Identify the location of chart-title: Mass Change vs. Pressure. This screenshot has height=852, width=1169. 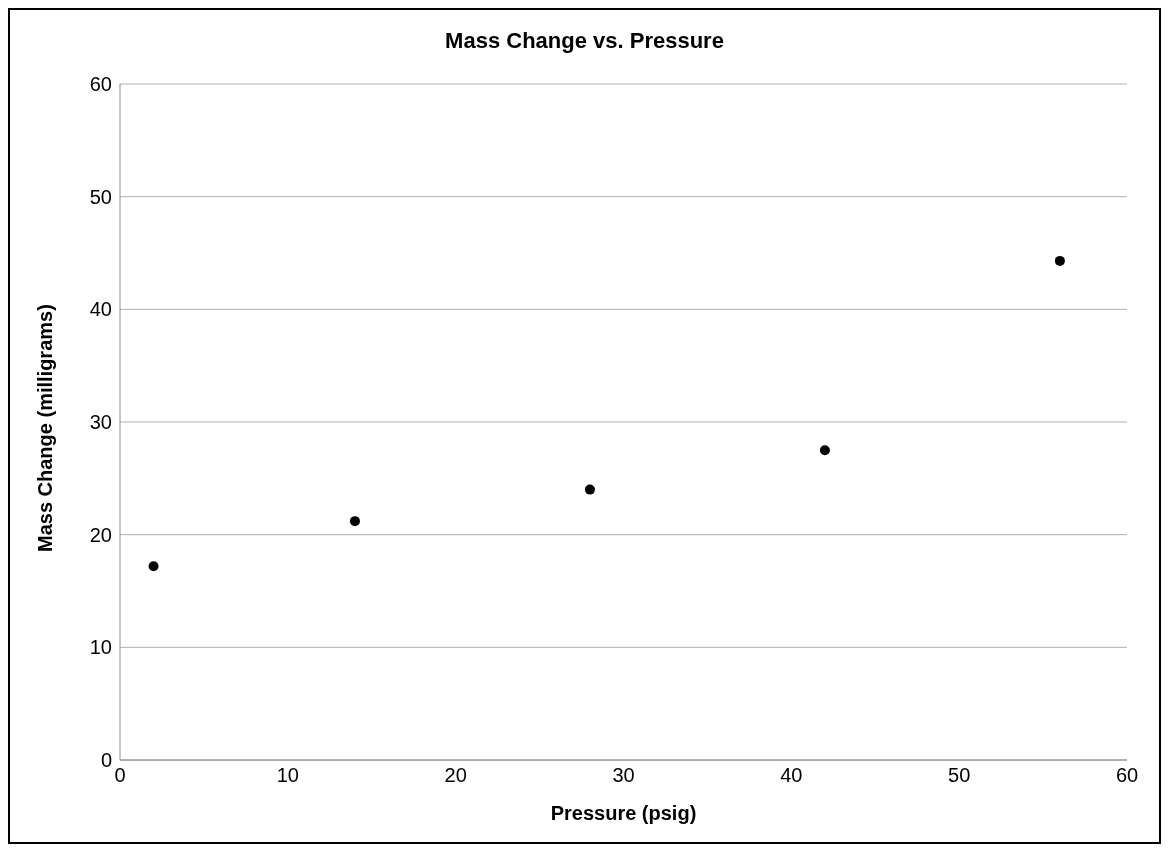
(584, 41).